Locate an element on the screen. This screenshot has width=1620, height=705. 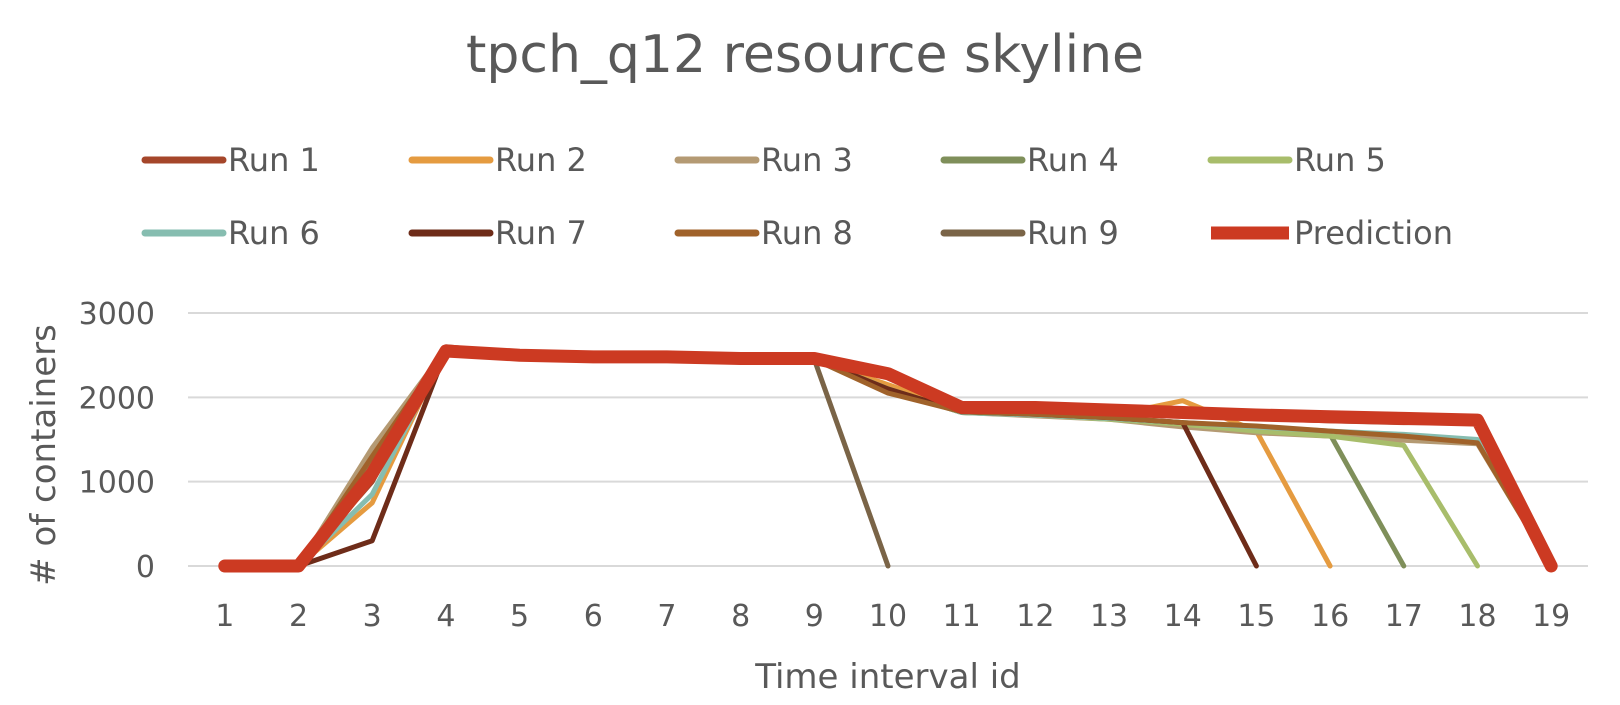
x-tick-label: 6 is located at coordinates (593, 616).